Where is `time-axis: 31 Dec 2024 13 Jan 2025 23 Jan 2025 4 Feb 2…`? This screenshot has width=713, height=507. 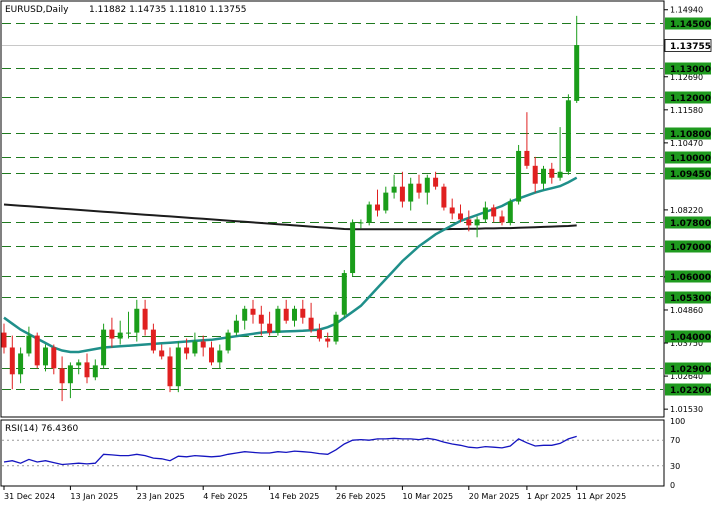
time-axis: 31 Dec 2024 13 Jan 2025 23 Jan 2025 4 Feb 2… is located at coordinates (314, 493).